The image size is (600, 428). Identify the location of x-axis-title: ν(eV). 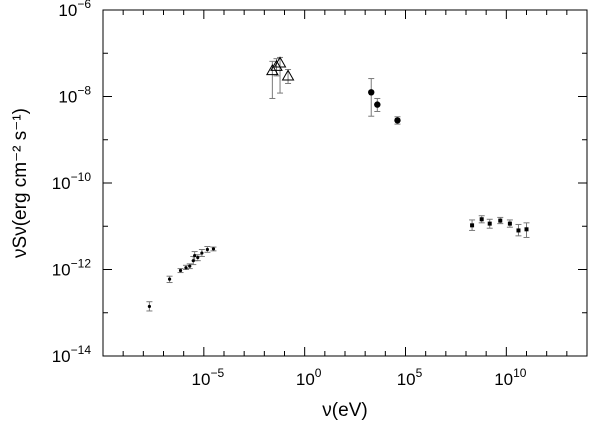
(344, 410).